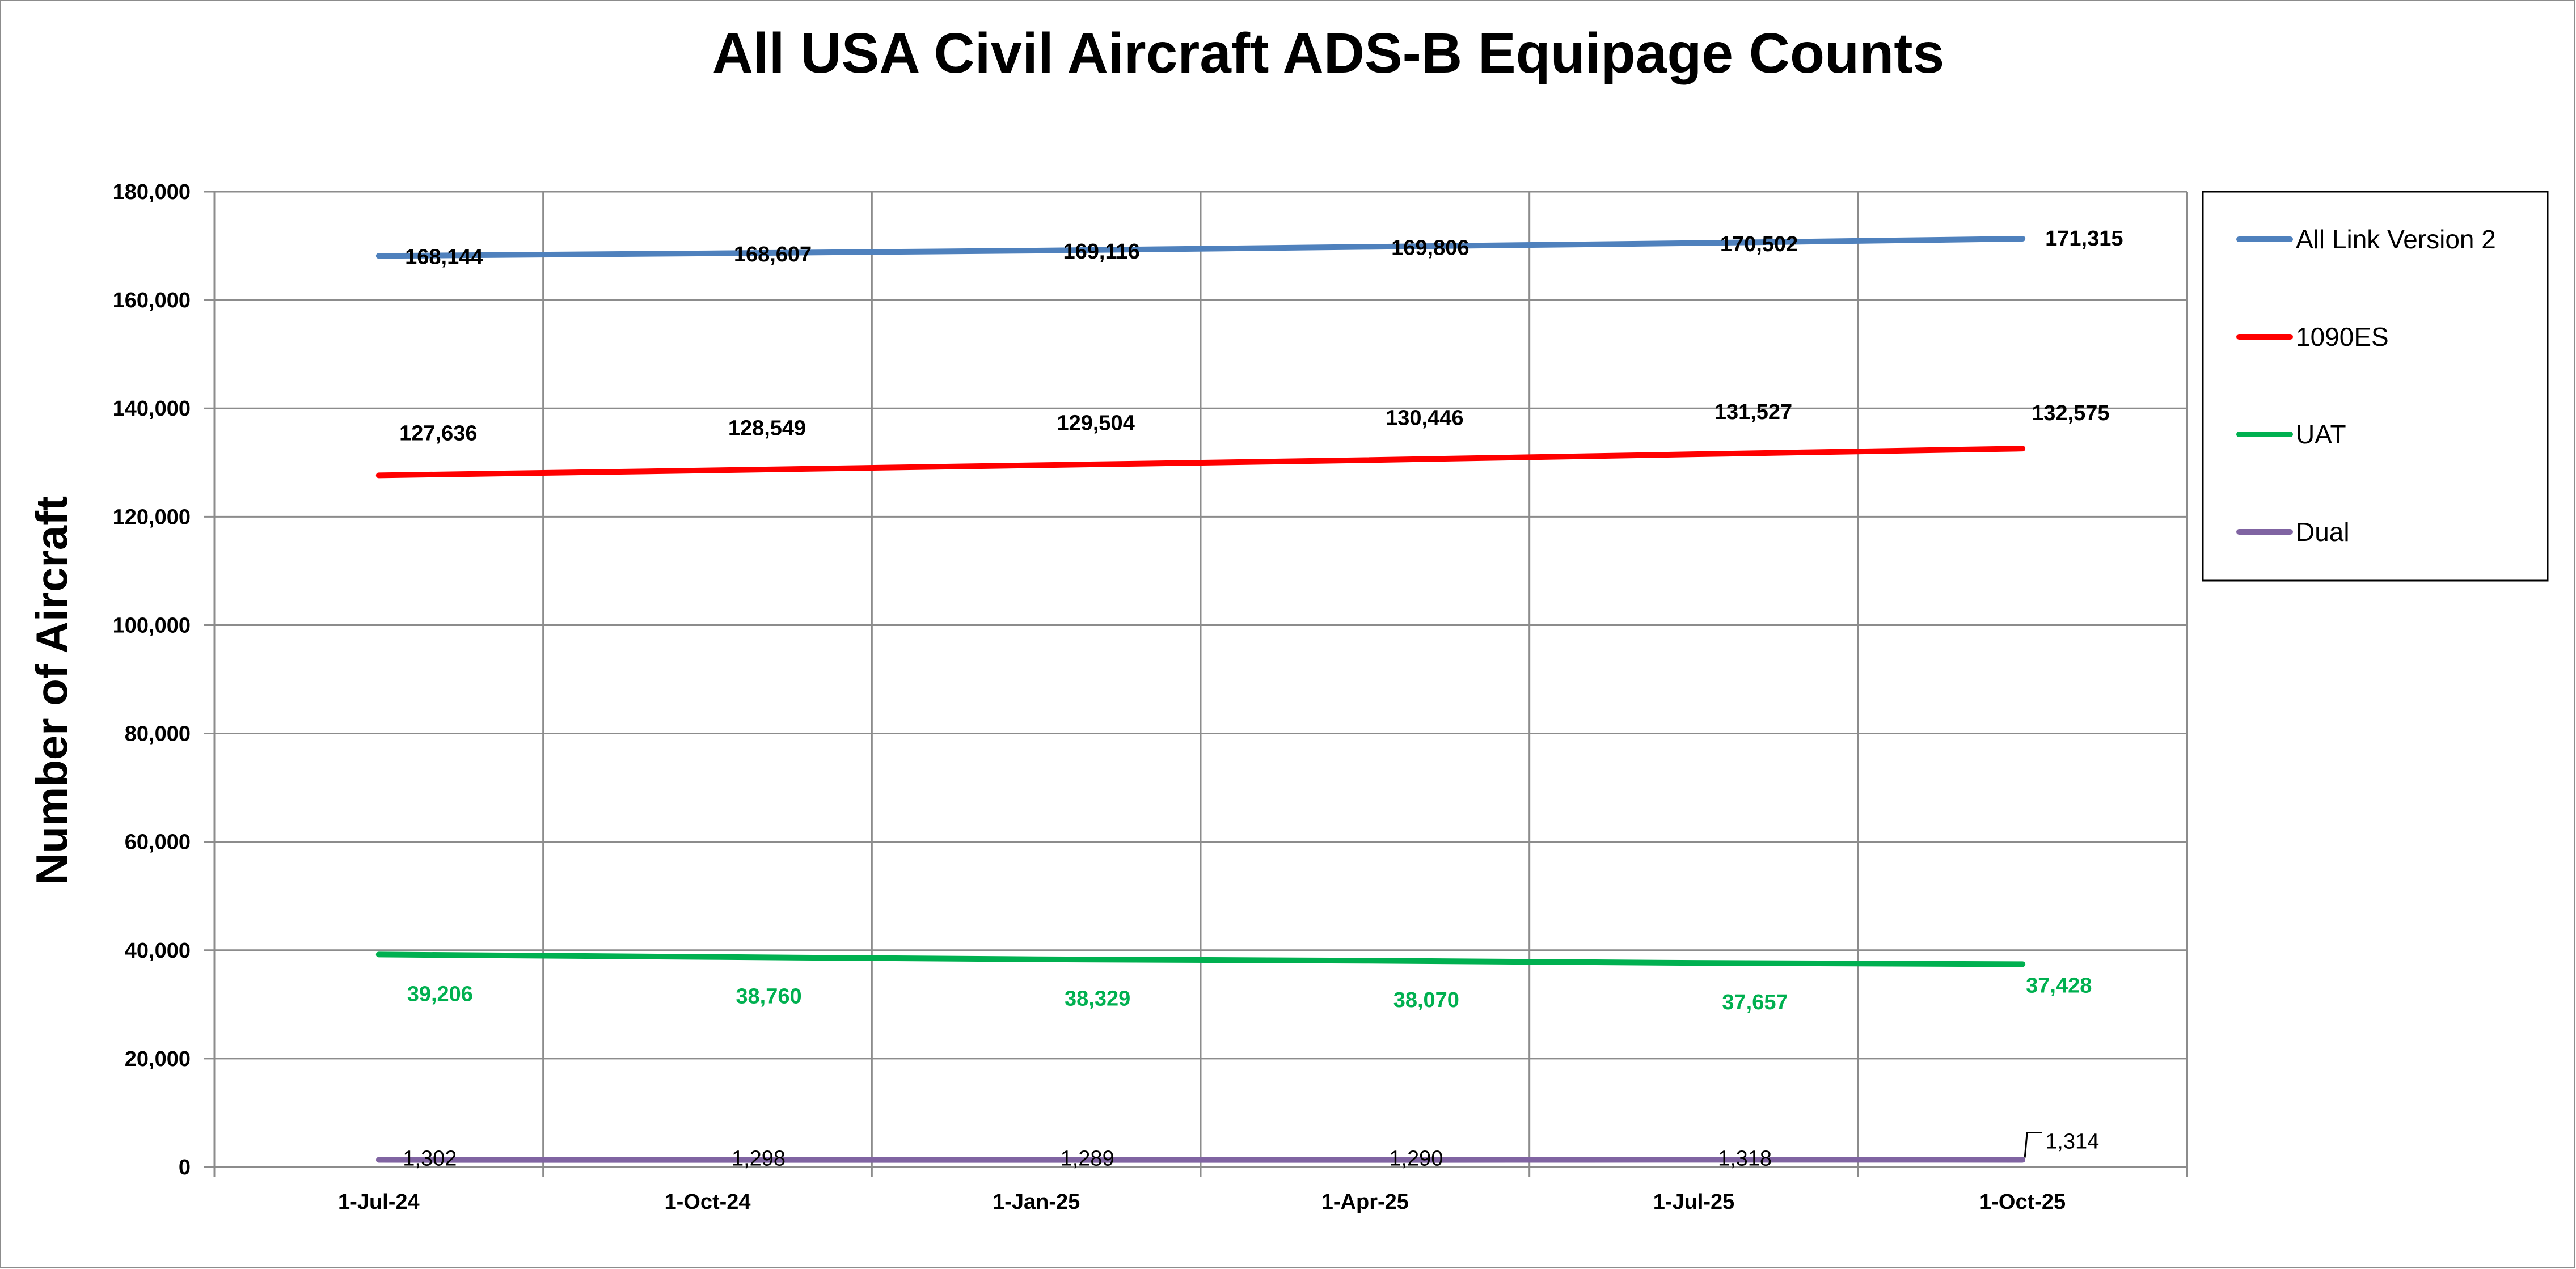 The width and height of the screenshot is (2576, 1269). Describe the element at coordinates (2059, 986) in the screenshot. I see `data-label: 37,428` at that location.